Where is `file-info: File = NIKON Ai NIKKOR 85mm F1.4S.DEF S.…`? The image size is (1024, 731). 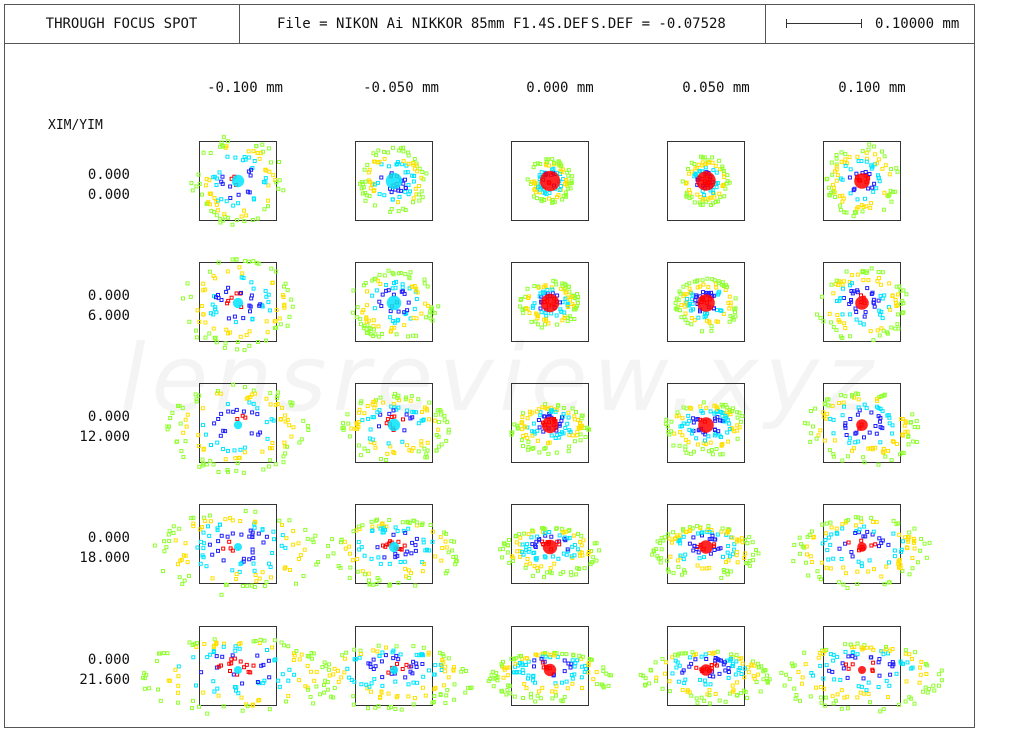
file-info: File = NIKON Ai NIKKOR 85mm F1.4S.DEF S.… is located at coordinates (502, 24).